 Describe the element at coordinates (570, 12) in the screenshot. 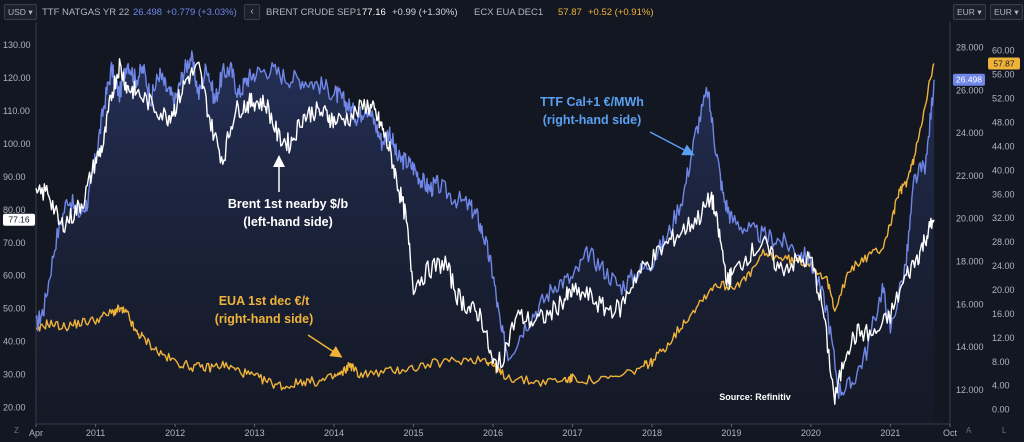

I see `series-eua-value: 57.87` at that location.